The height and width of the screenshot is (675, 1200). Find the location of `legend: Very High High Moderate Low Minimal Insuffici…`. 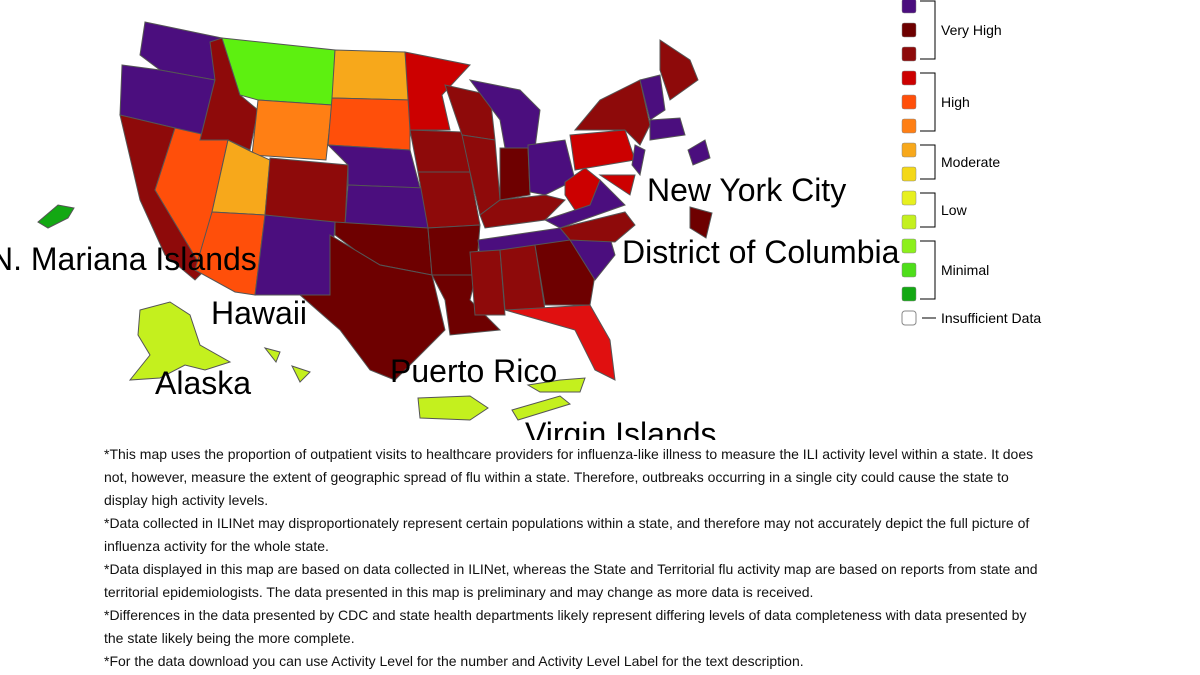

legend: Very High High Moderate Low Minimal Insuffici… is located at coordinates (971, 163).